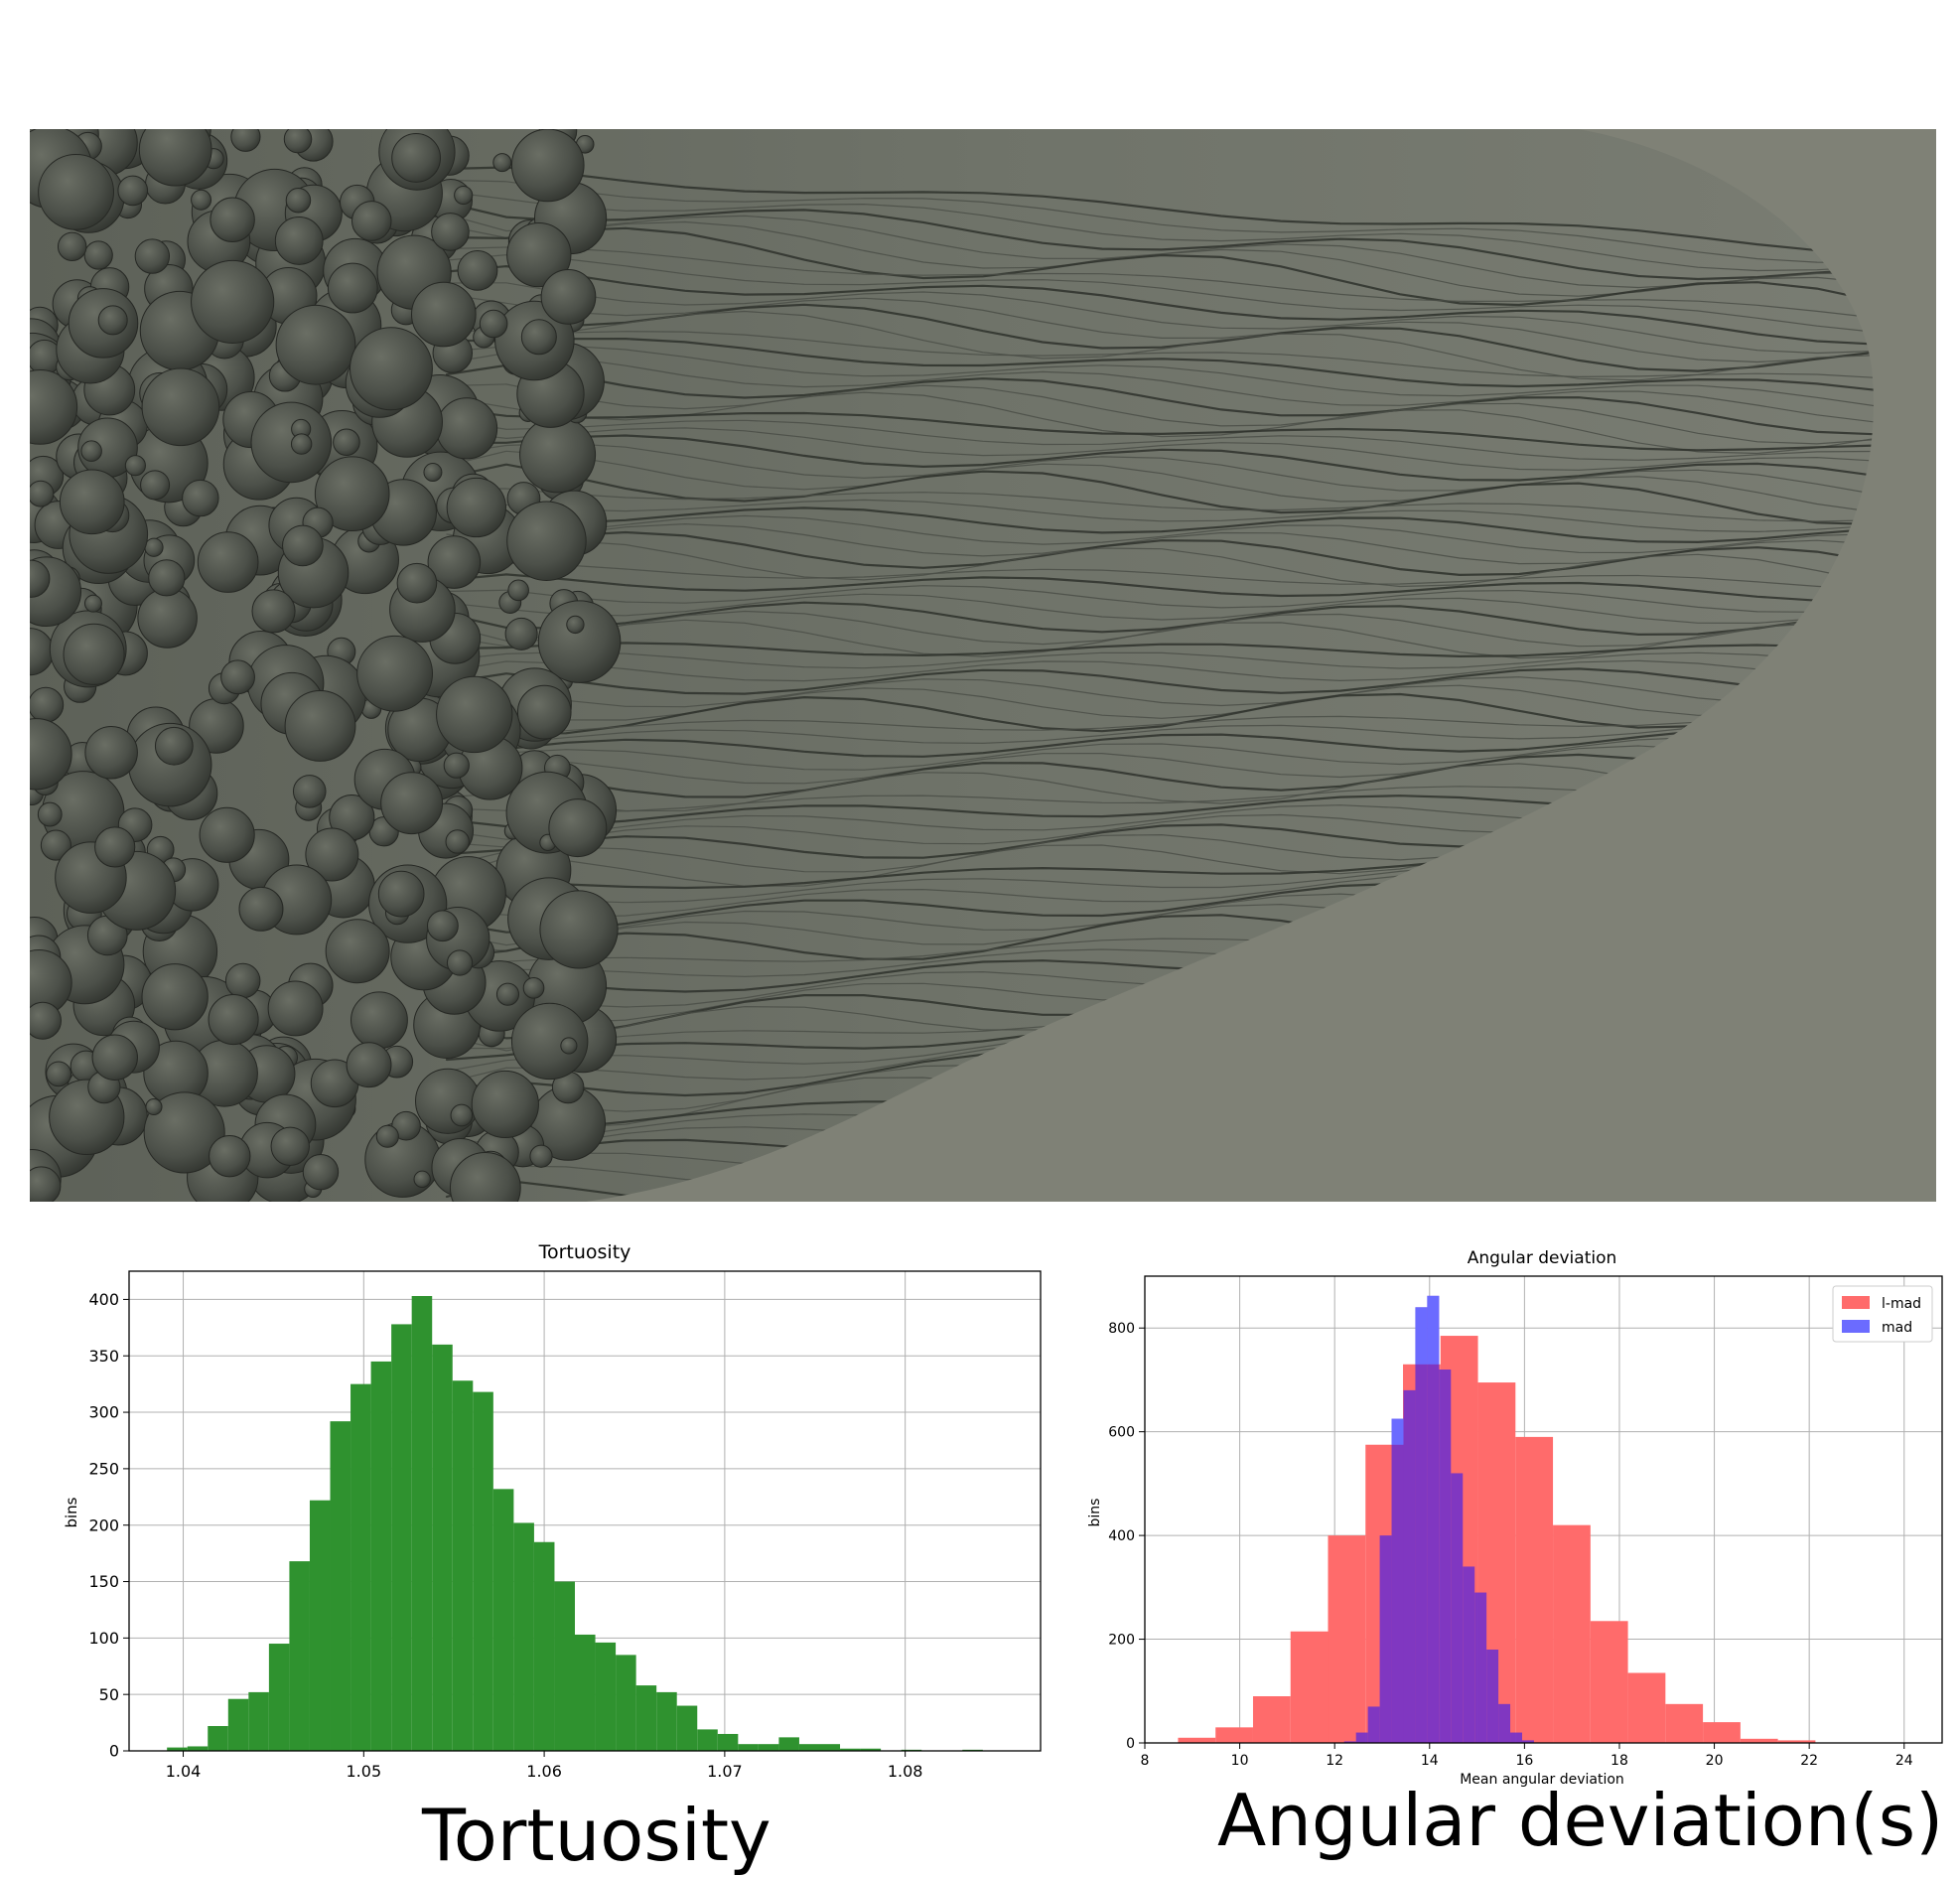  Describe the element at coordinates (1856, 1326) in the screenshot. I see `legend-swatch-mad` at that location.